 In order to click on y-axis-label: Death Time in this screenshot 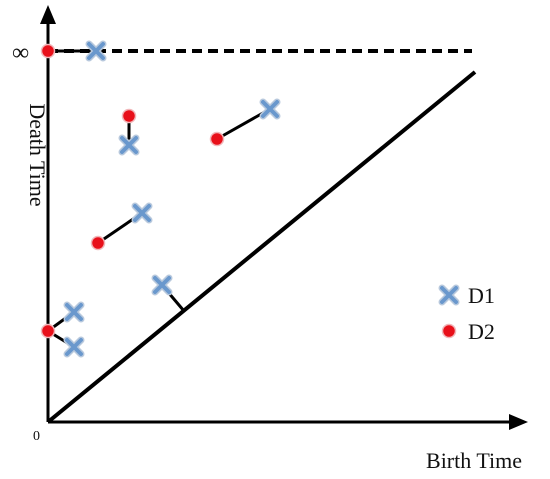, I will do `click(37, 154)`.